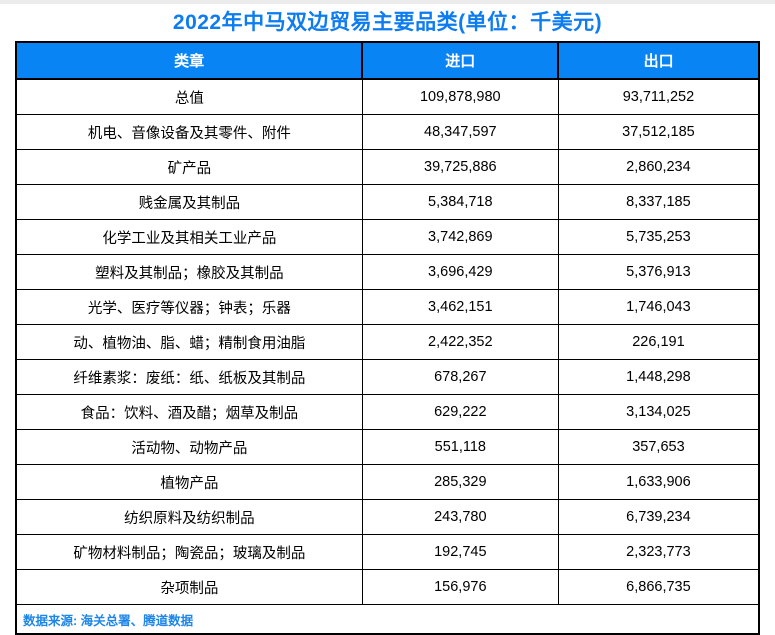  Describe the element at coordinates (460, 412) in the screenshot. I see `import-value-cell: 629,222` at that location.